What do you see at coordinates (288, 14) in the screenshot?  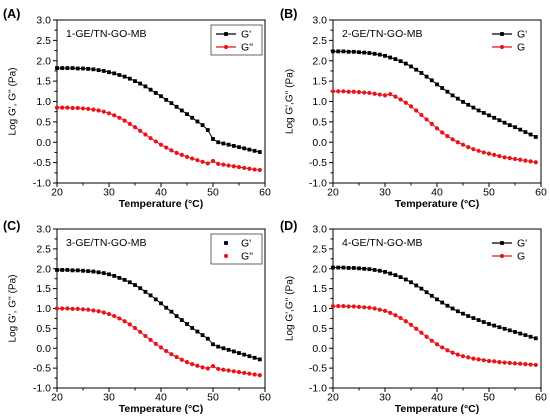 I see `panel-label: (B)` at bounding box center [288, 14].